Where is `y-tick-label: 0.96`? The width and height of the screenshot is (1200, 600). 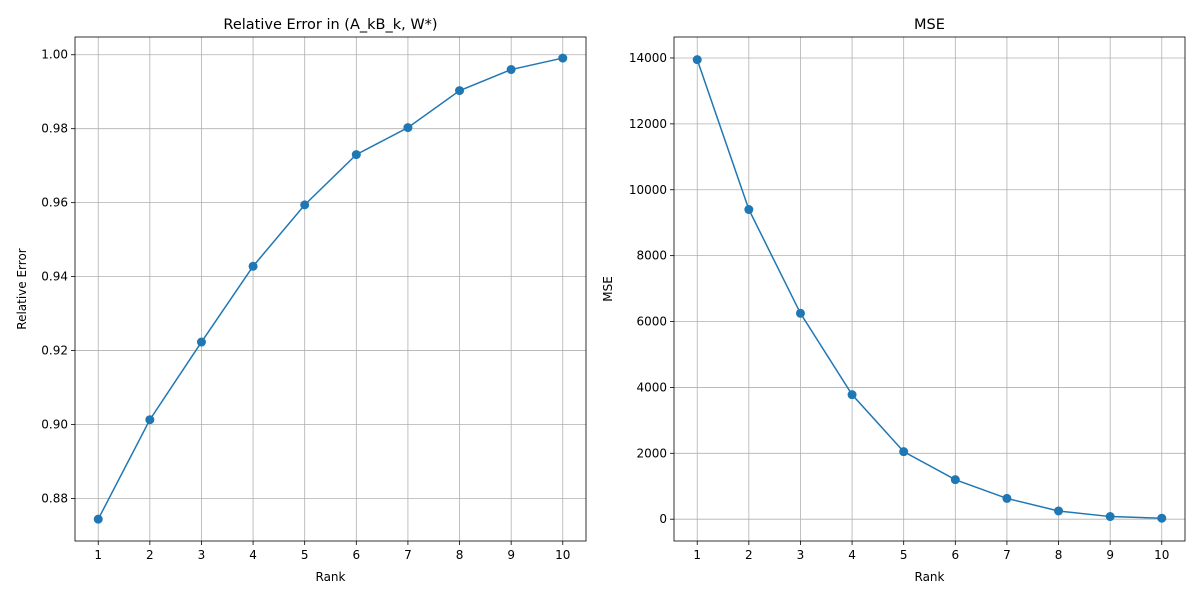 y-tick-label: 0.96 is located at coordinates (54, 203).